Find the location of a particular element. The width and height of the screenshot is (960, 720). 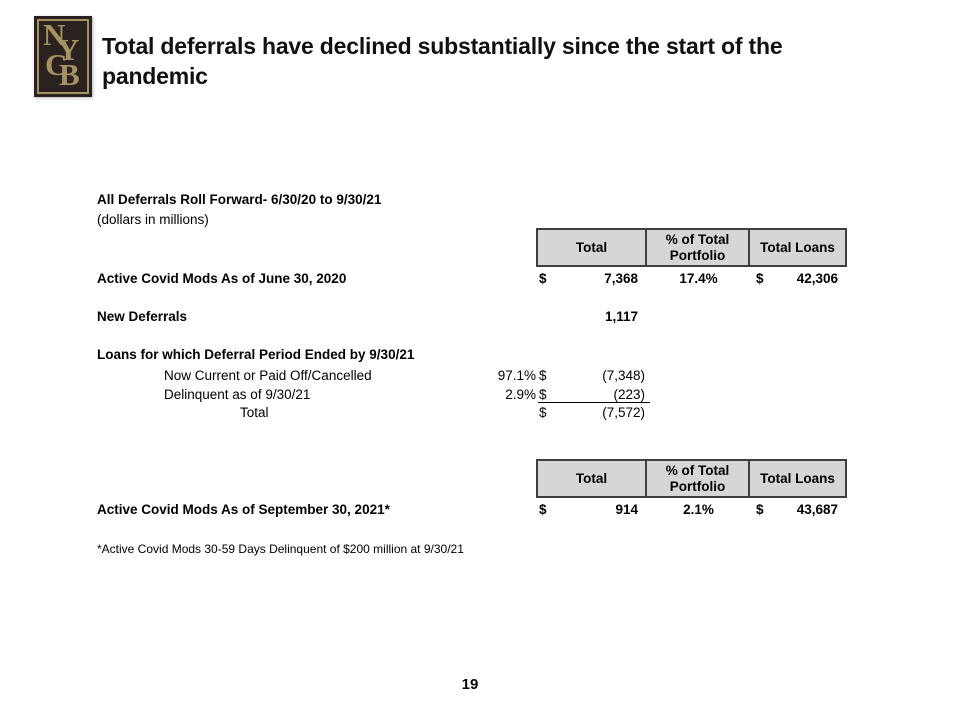

logo-letter-c: C is located at coordinates (56, 64).